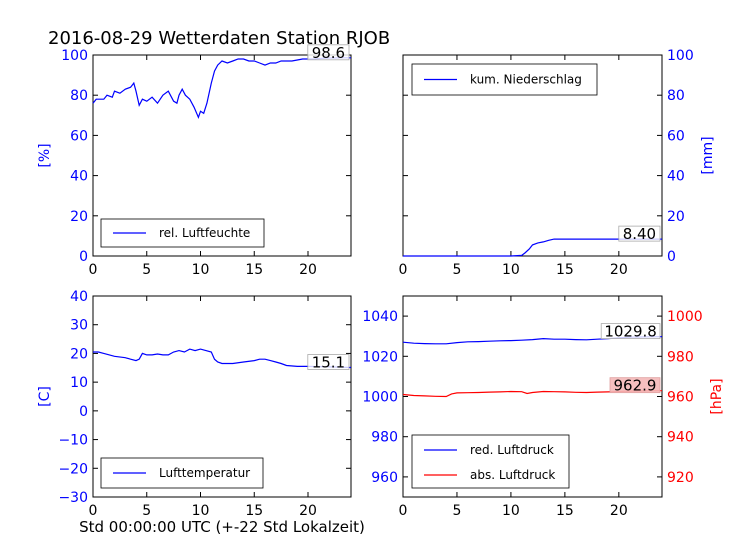 This screenshot has height=552, width=736. Describe the element at coordinates (384, 438) in the screenshot. I see `y-tick-label-left: 980` at that location.